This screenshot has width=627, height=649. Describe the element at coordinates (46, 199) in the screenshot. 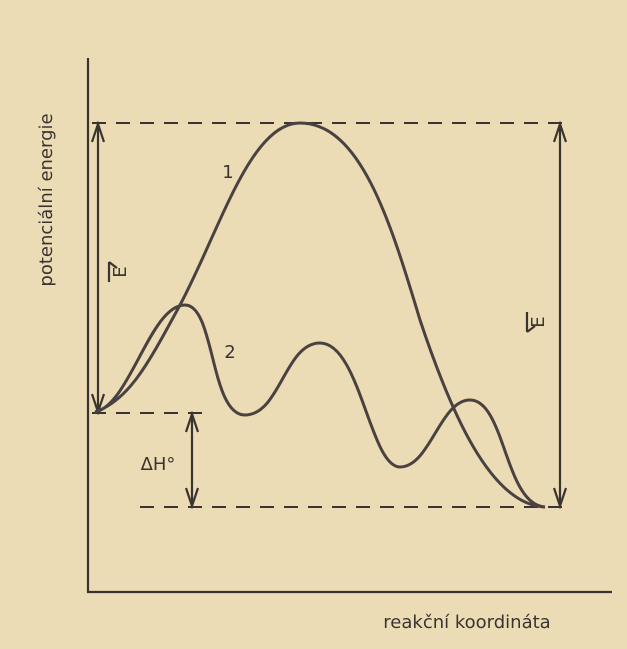

I see `y-axis-label: potenciální energie` at that location.